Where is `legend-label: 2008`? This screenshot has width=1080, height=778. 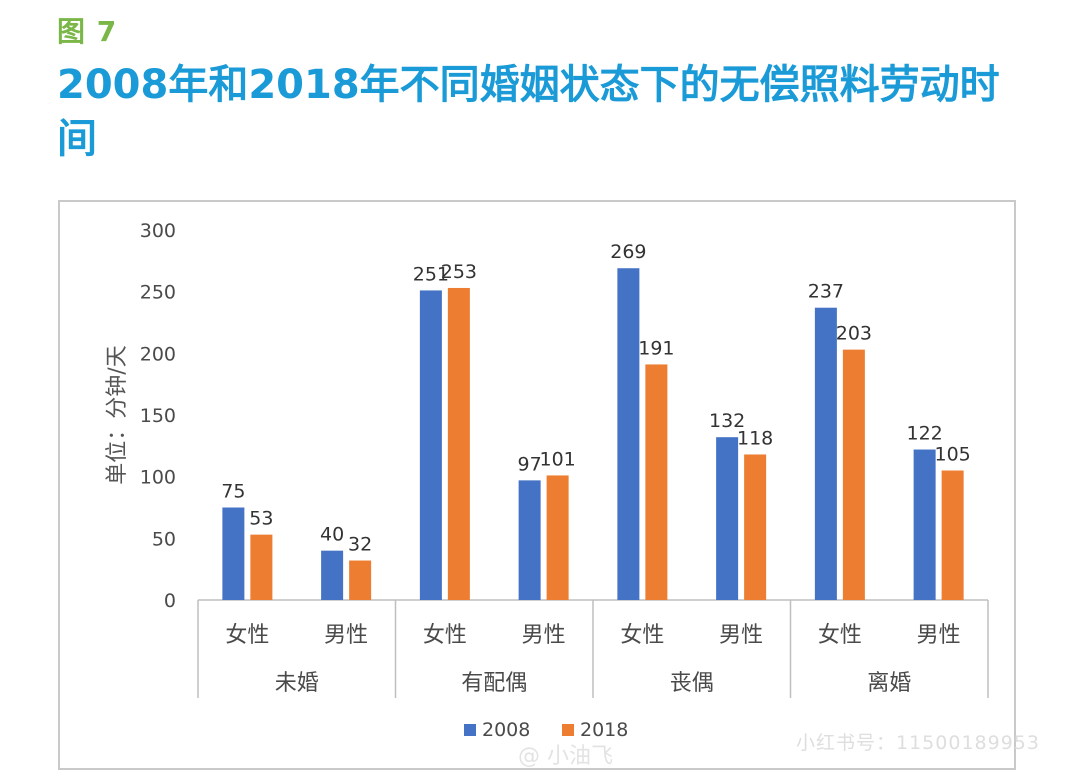 legend-label: 2008 is located at coordinates (506, 730).